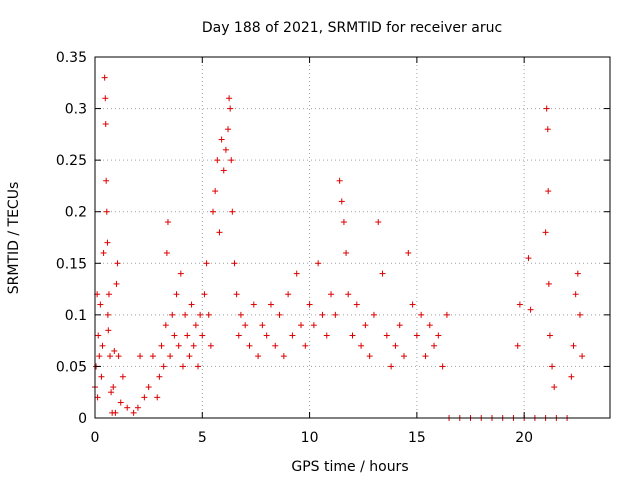 The image size is (640, 485). What do you see at coordinates (349, 467) in the screenshot?
I see `x-axis-title: GPS time / hours` at bounding box center [349, 467].